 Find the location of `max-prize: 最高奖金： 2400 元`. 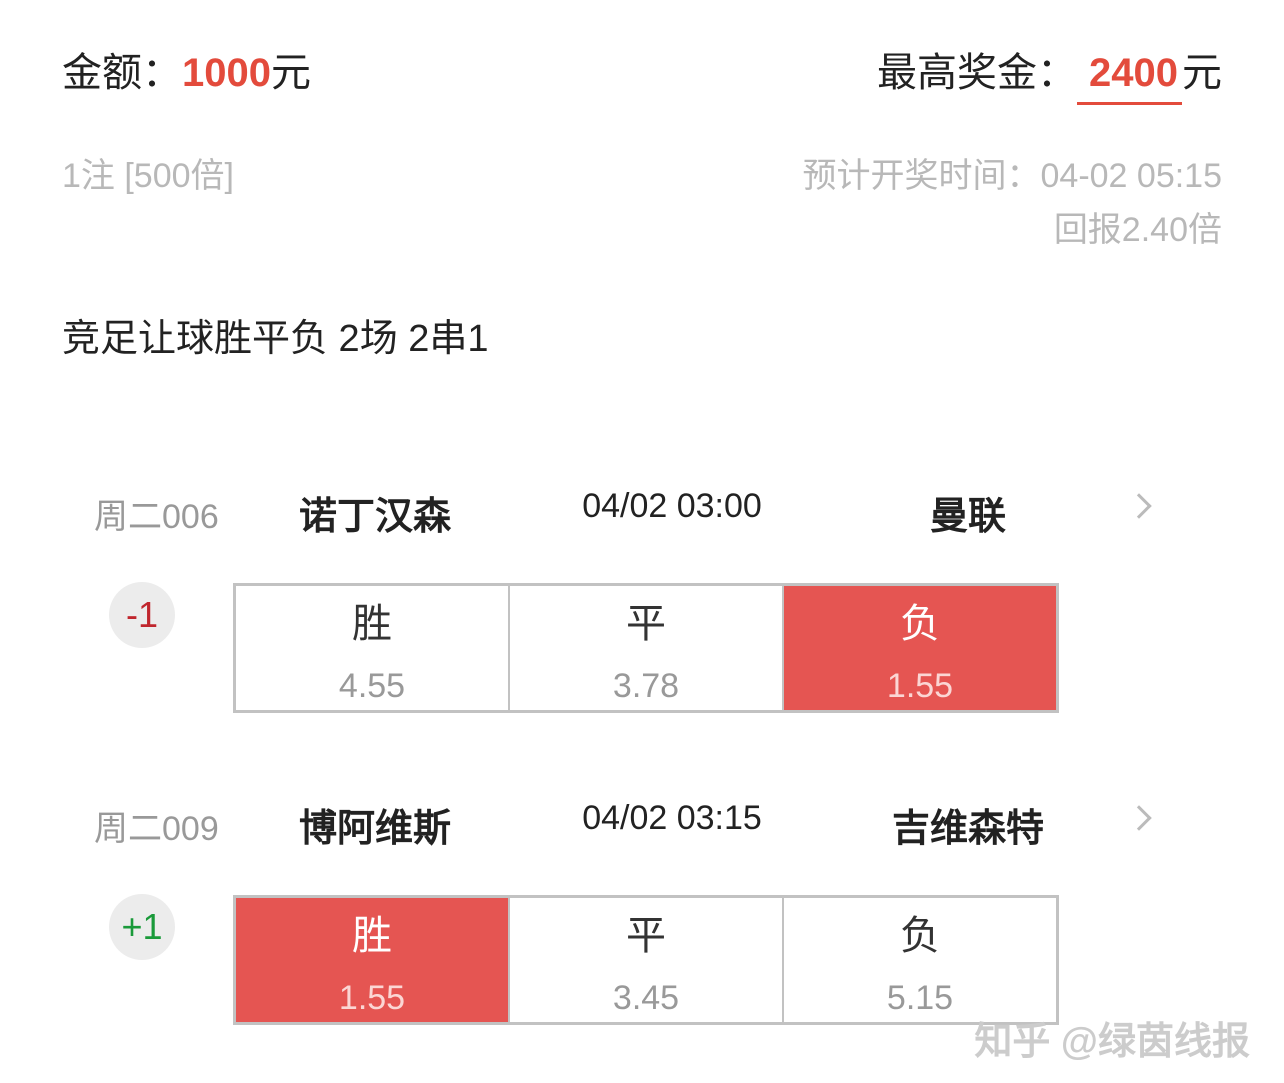

max-prize: 最高奖金： 2400 元 is located at coordinates (1049, 72).